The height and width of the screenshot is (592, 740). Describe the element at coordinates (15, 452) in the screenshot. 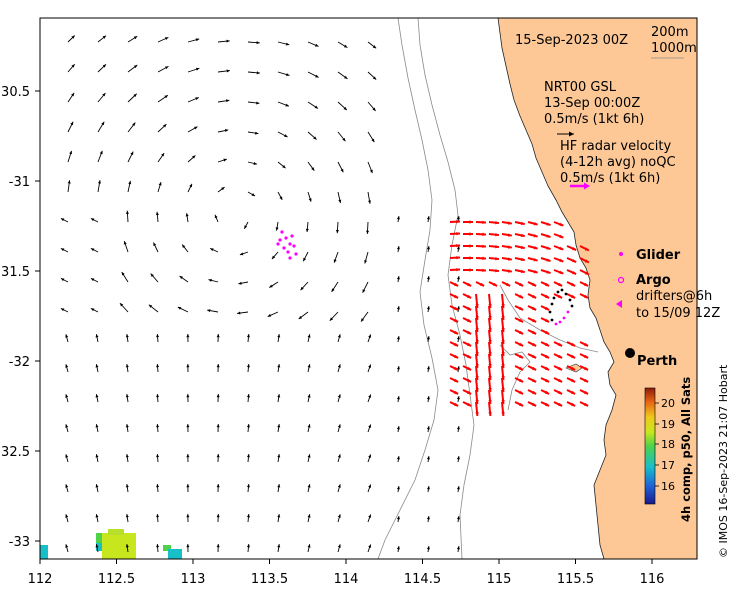

I see `y-tick-label: 32.5` at that location.